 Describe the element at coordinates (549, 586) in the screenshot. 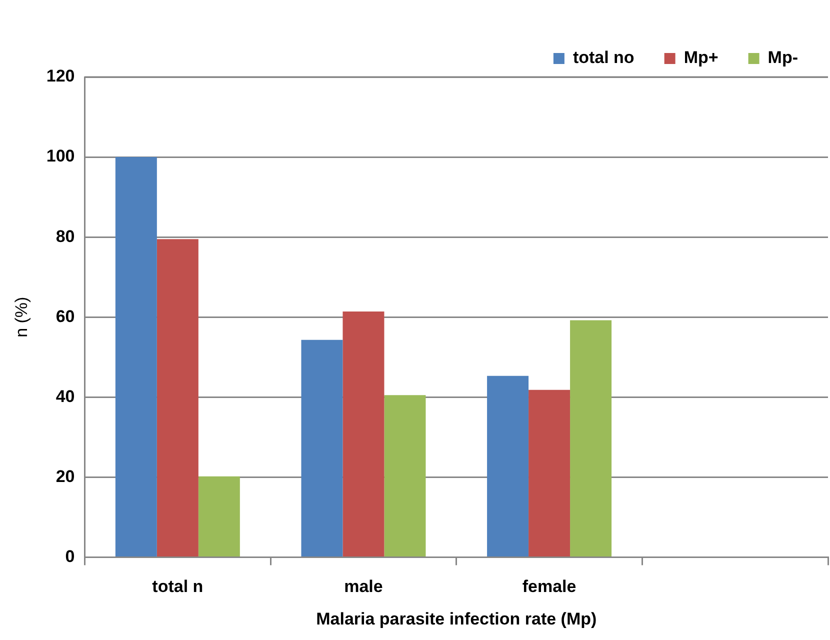

I see `x-tick-label: female` at that location.